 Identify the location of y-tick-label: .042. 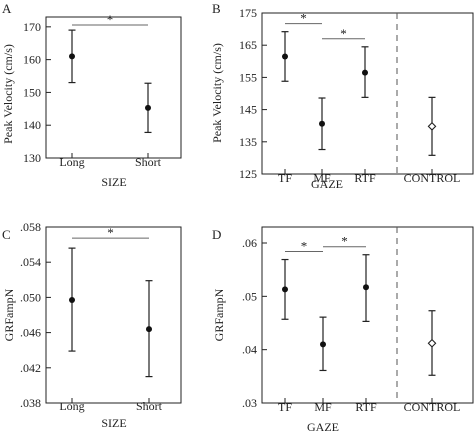
(30, 368).